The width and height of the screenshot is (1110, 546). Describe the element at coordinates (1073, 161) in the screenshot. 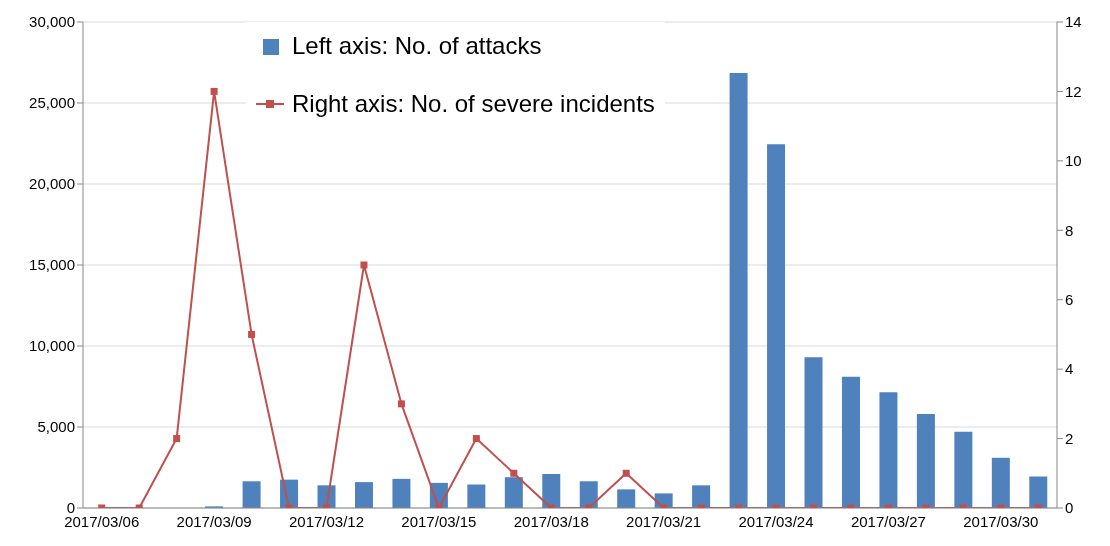

I see `y2-tick-label: 10` at that location.